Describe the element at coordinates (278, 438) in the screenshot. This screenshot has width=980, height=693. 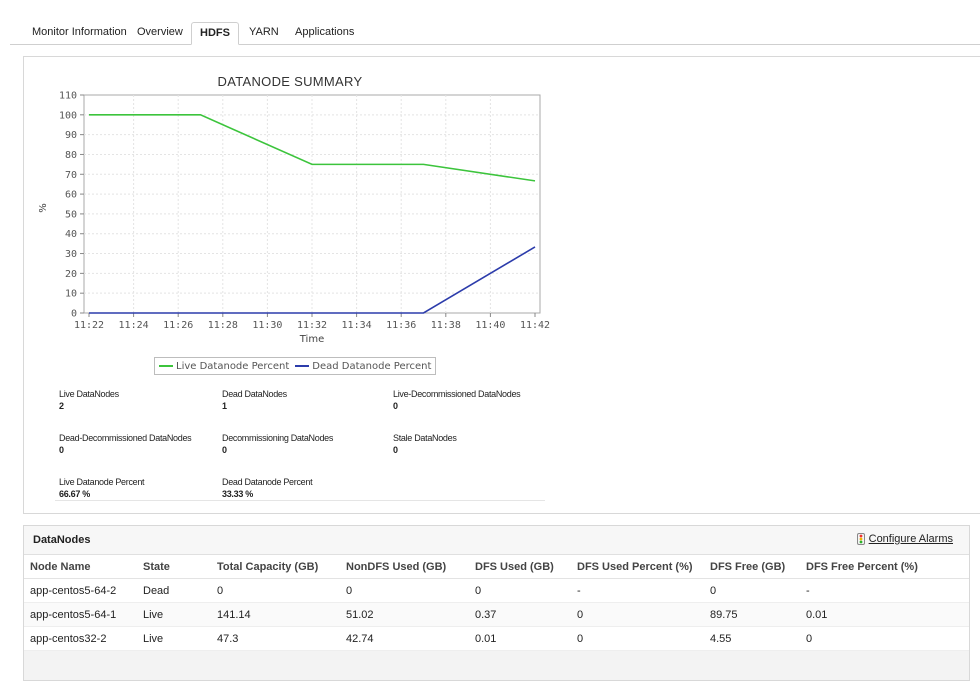
I see `stat-label: Decommissioning DataNodes` at that location.